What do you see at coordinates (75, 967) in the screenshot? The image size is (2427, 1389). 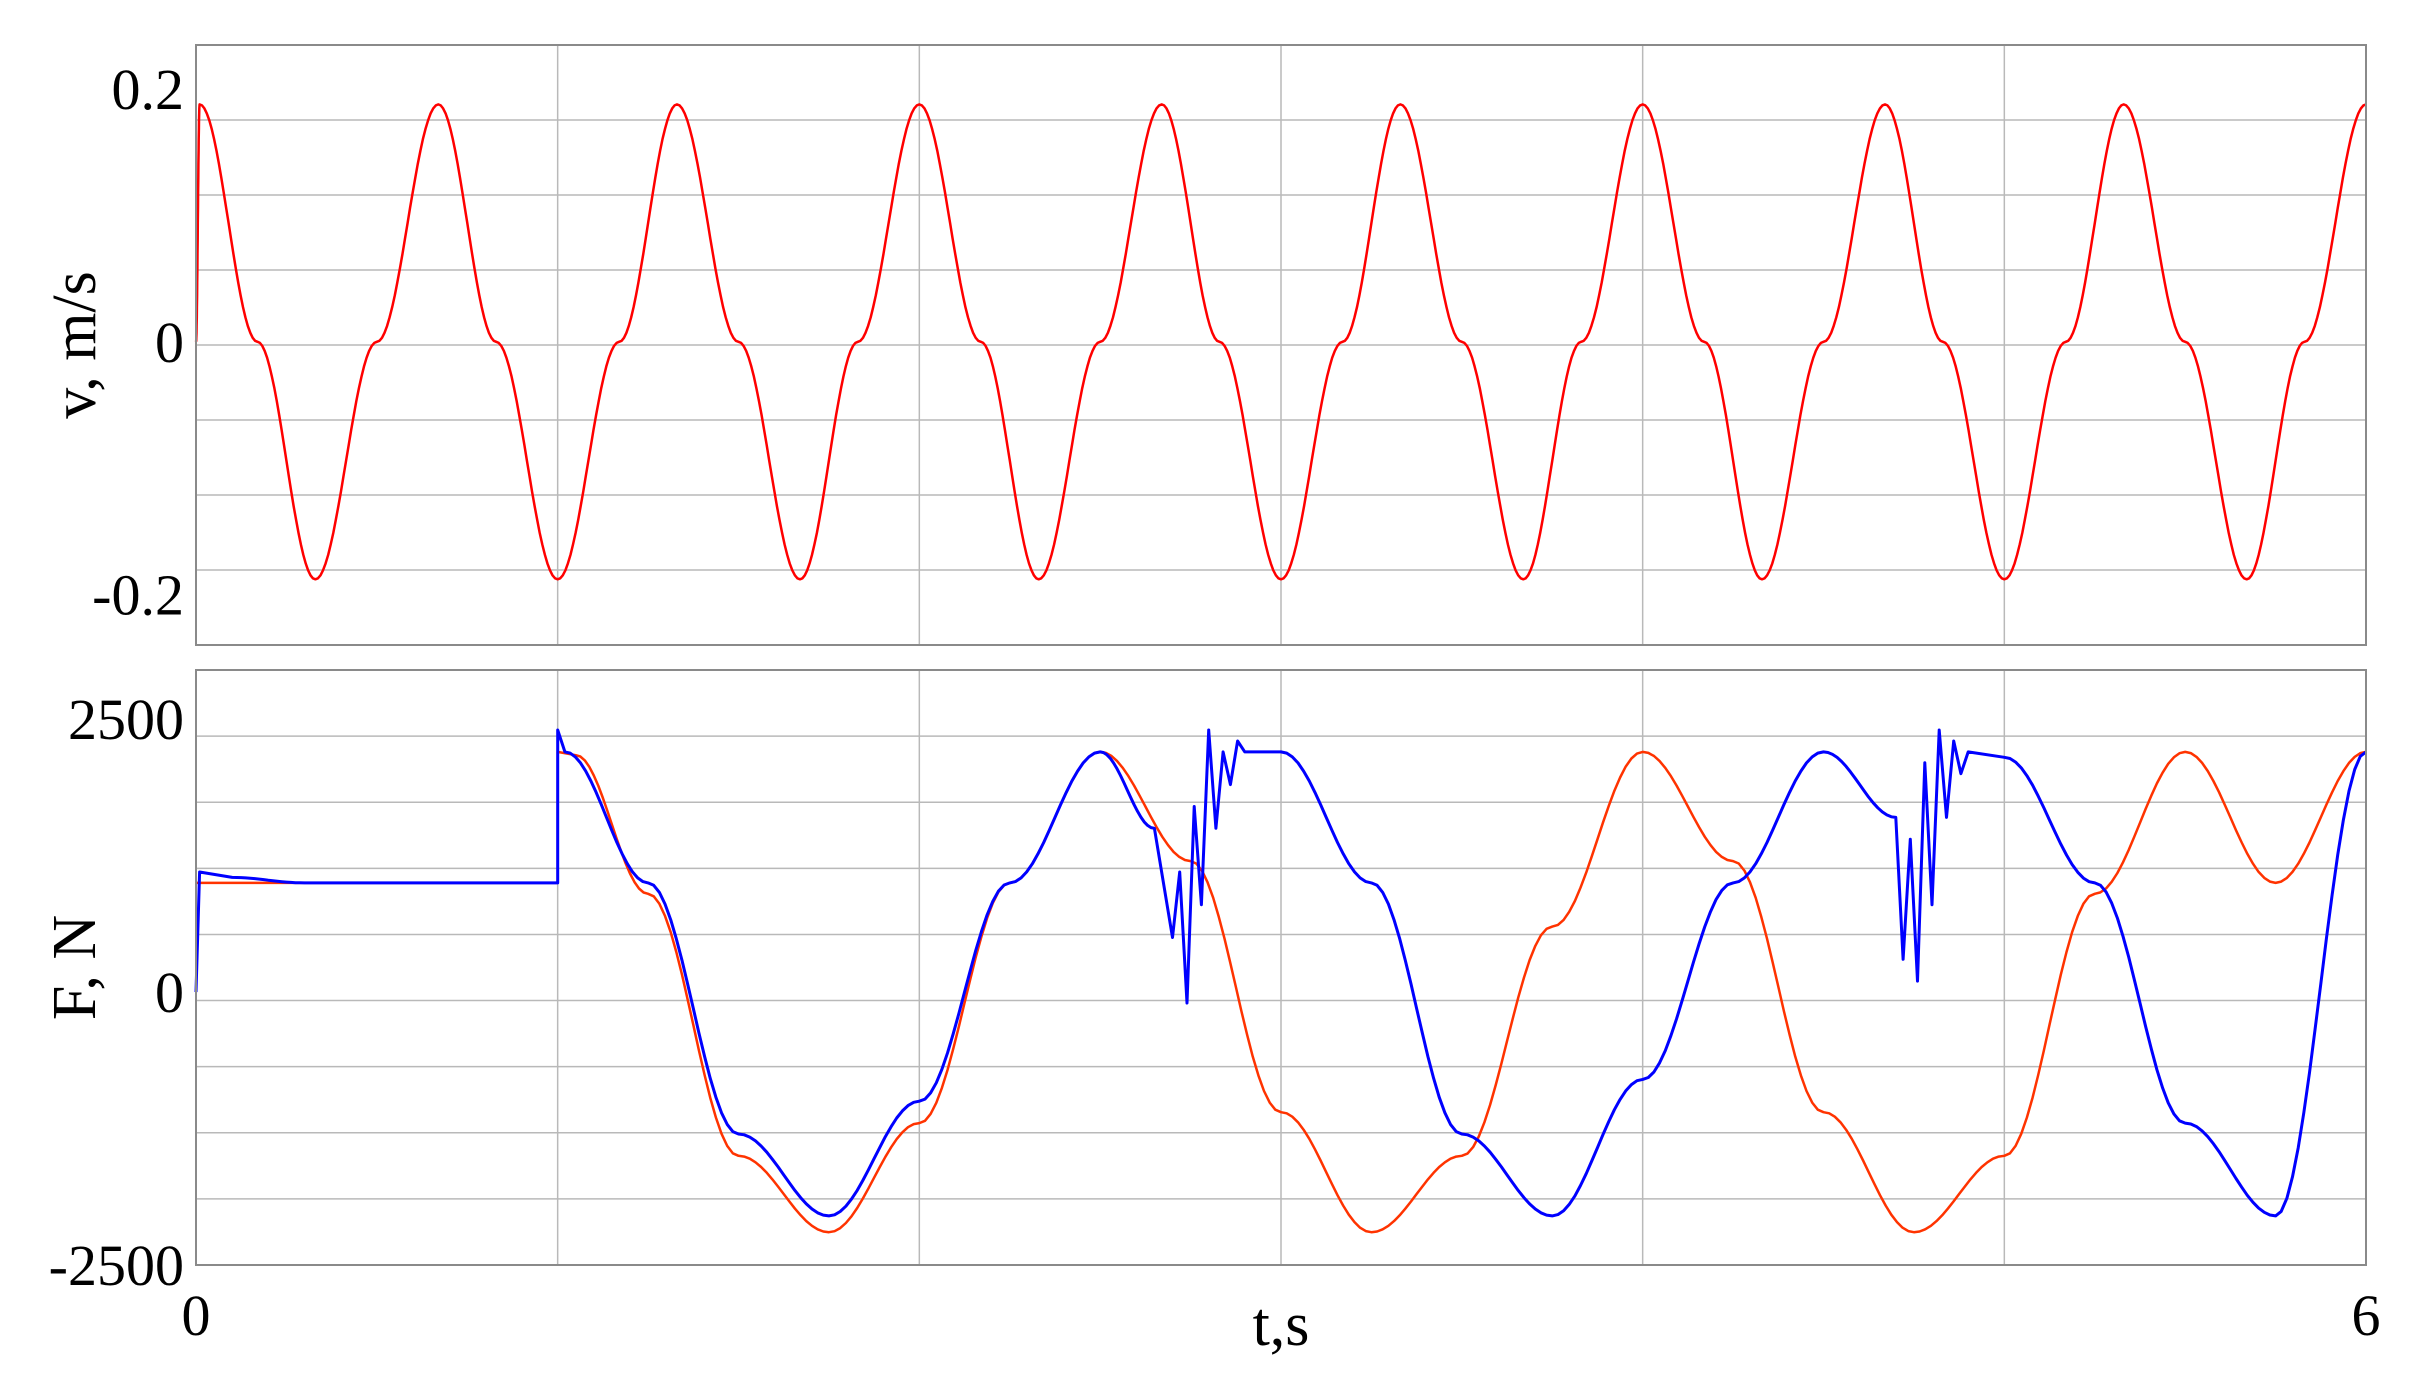 I see `force-y-axis-label: F, N` at bounding box center [75, 967].